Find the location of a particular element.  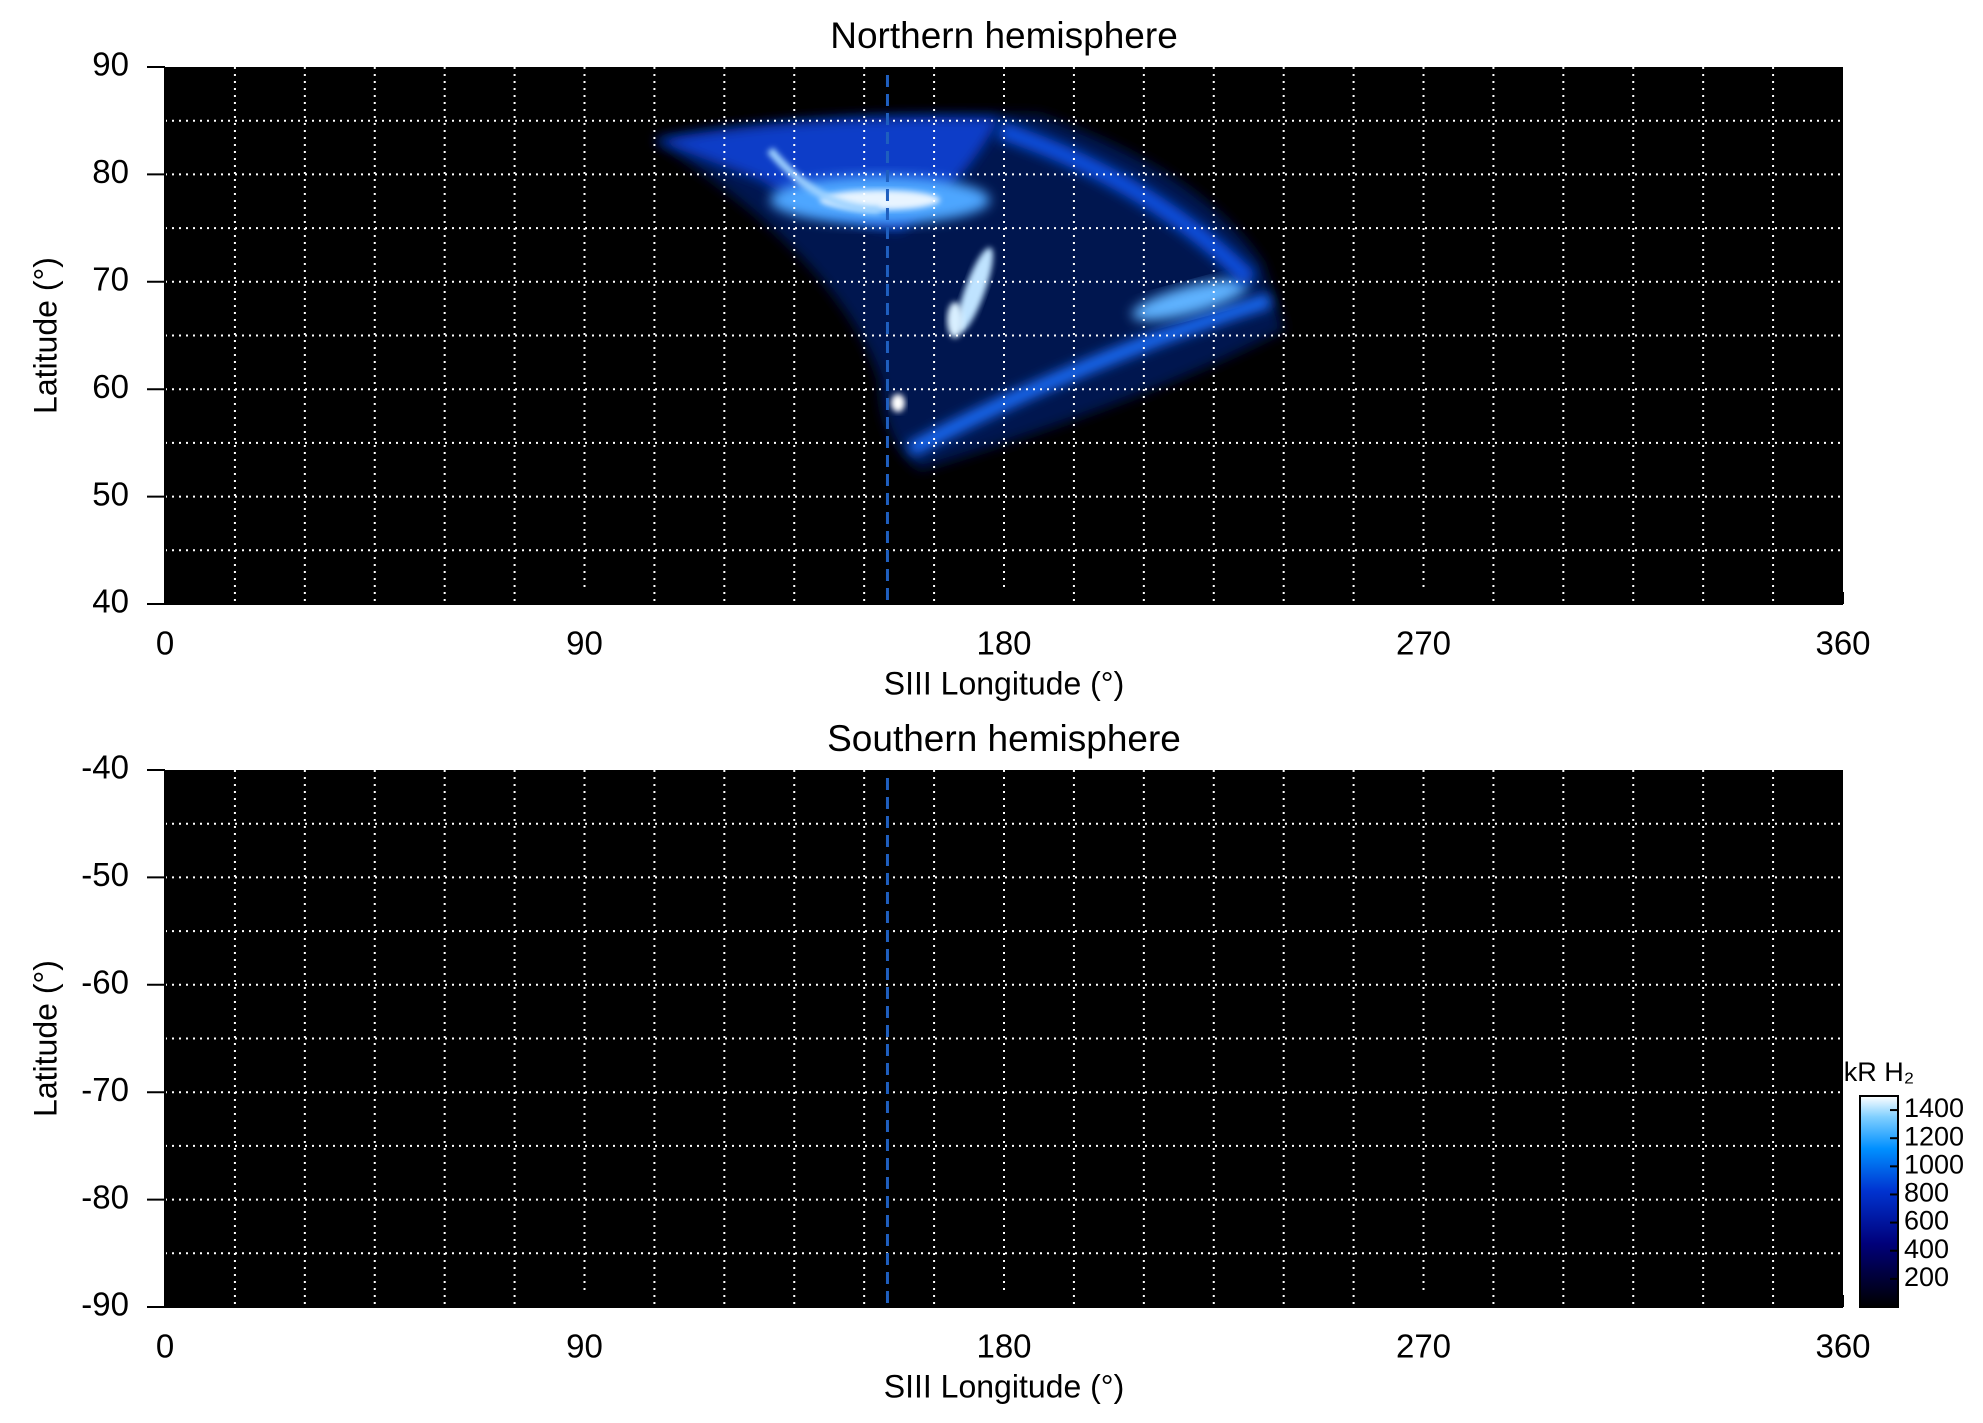

colorbar-tick-label: 1200 is located at coordinates (1934, 1136).